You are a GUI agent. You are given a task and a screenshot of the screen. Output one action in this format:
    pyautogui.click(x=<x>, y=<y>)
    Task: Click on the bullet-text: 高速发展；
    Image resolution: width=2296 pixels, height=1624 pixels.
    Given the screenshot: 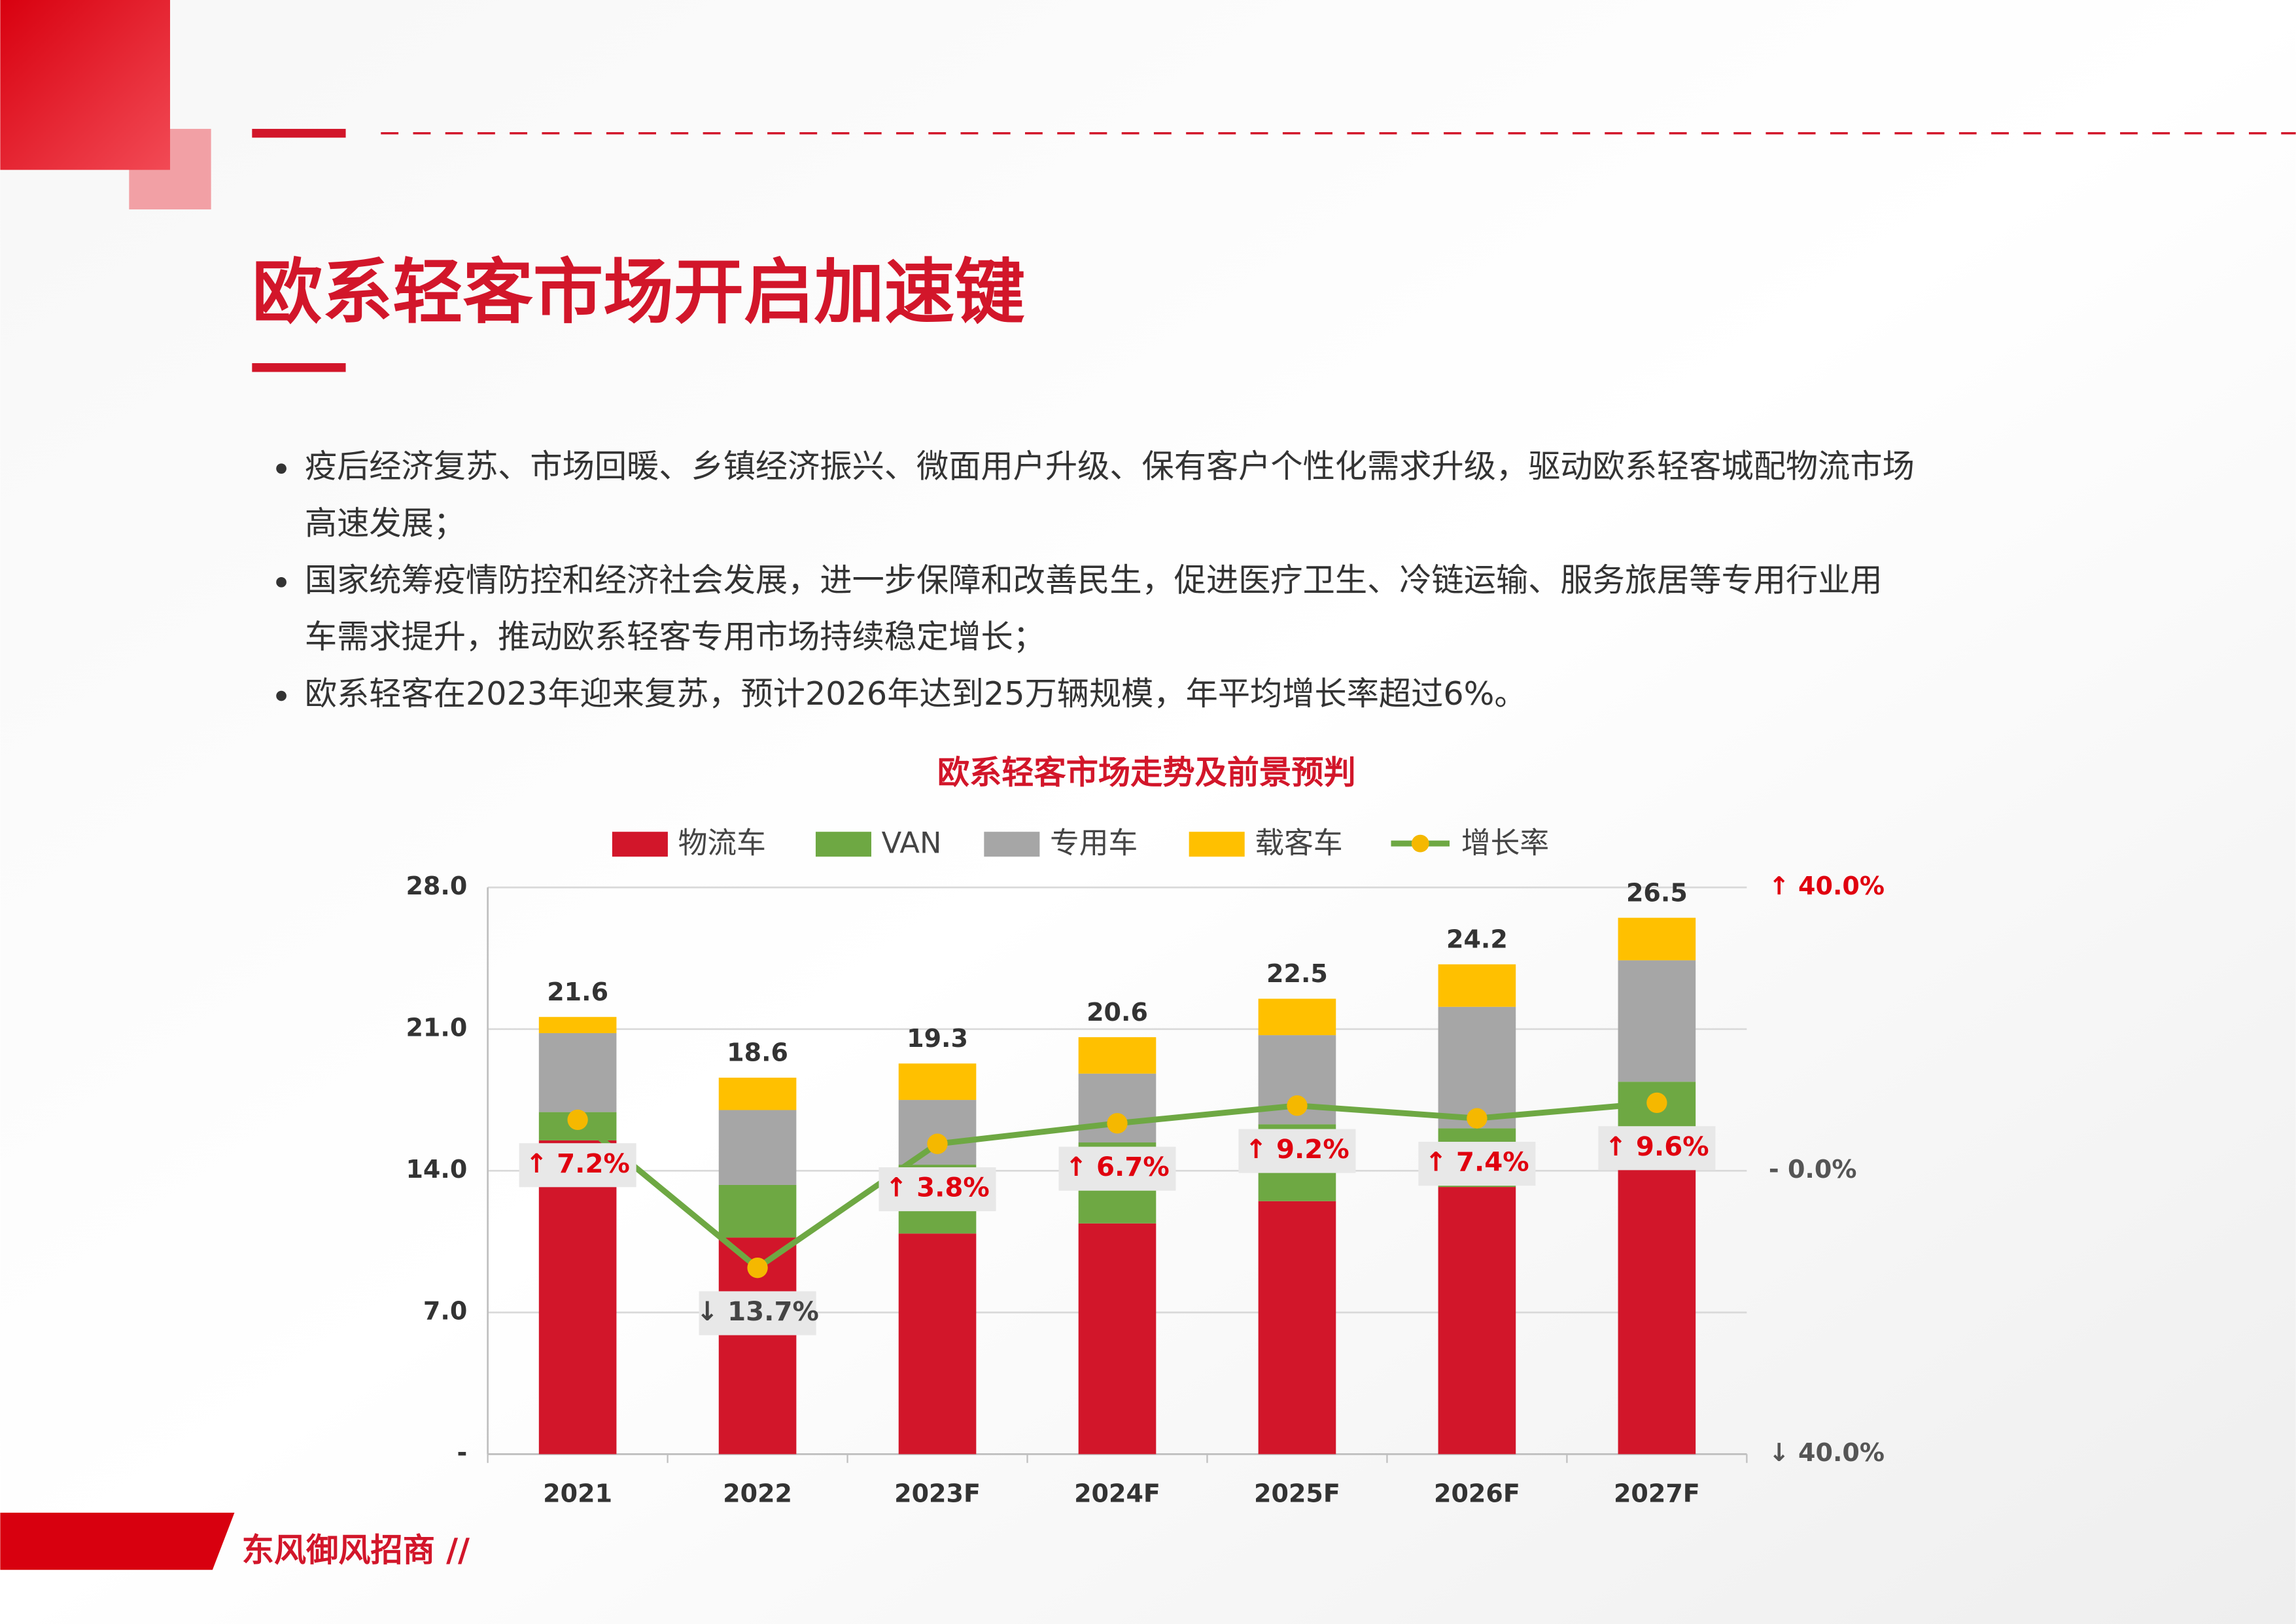 What is the action you would take?
    pyautogui.click(x=385, y=523)
    